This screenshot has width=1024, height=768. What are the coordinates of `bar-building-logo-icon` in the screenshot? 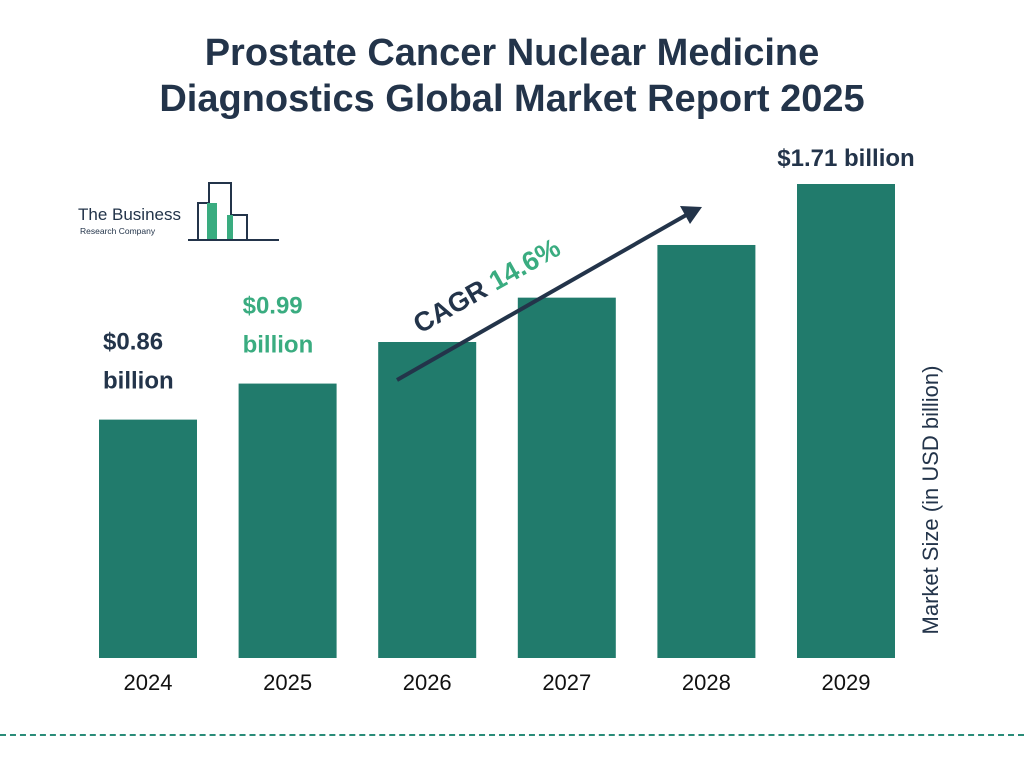 It's located at (233, 211).